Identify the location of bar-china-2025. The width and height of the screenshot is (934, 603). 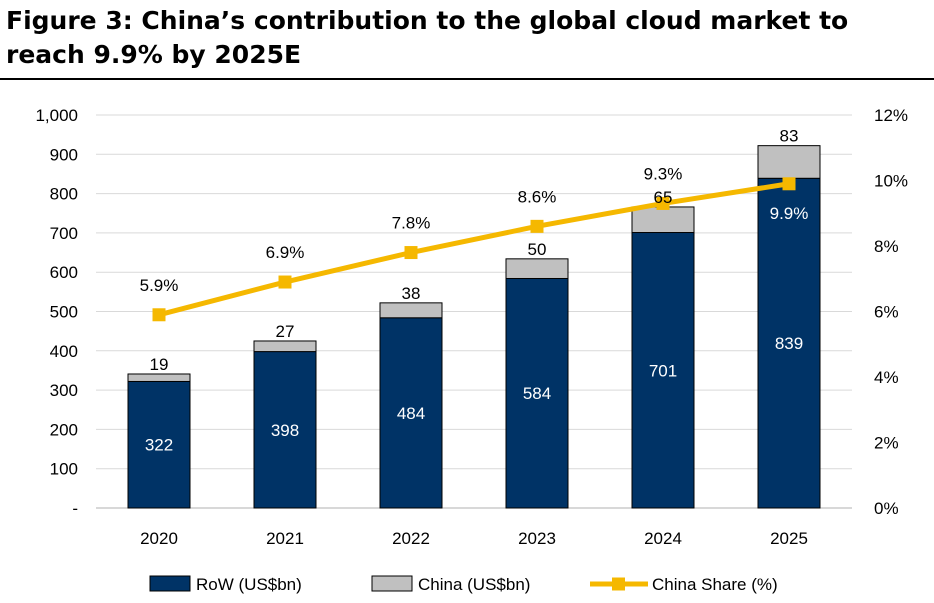
(789, 162).